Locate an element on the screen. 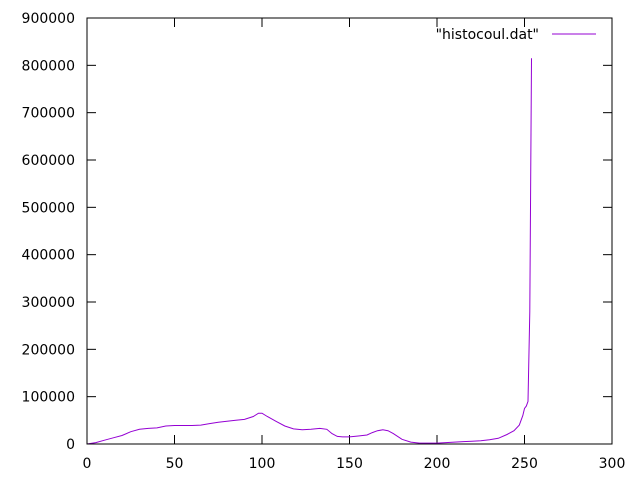 The height and width of the screenshot is (480, 640). y-tick-label: 300000 is located at coordinates (48, 303).